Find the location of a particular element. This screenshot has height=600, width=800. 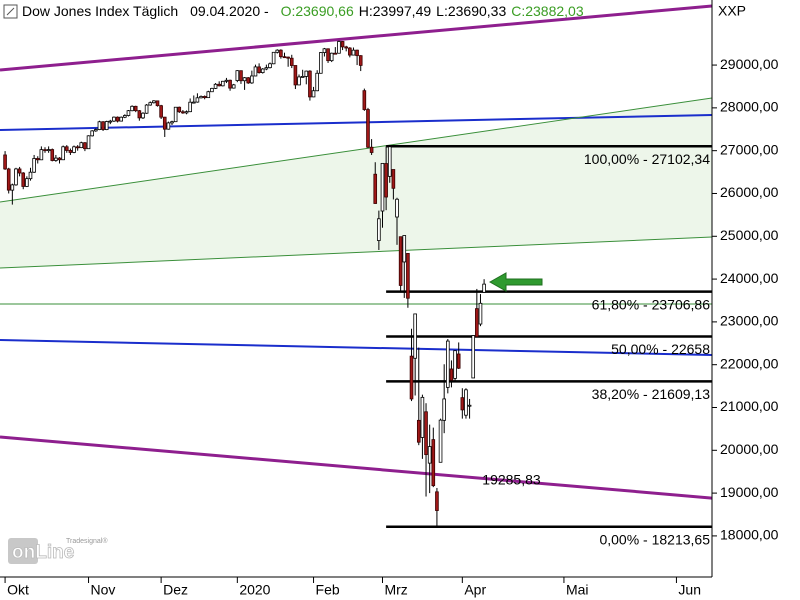

annotation: 19285,83 is located at coordinates (511, 480).